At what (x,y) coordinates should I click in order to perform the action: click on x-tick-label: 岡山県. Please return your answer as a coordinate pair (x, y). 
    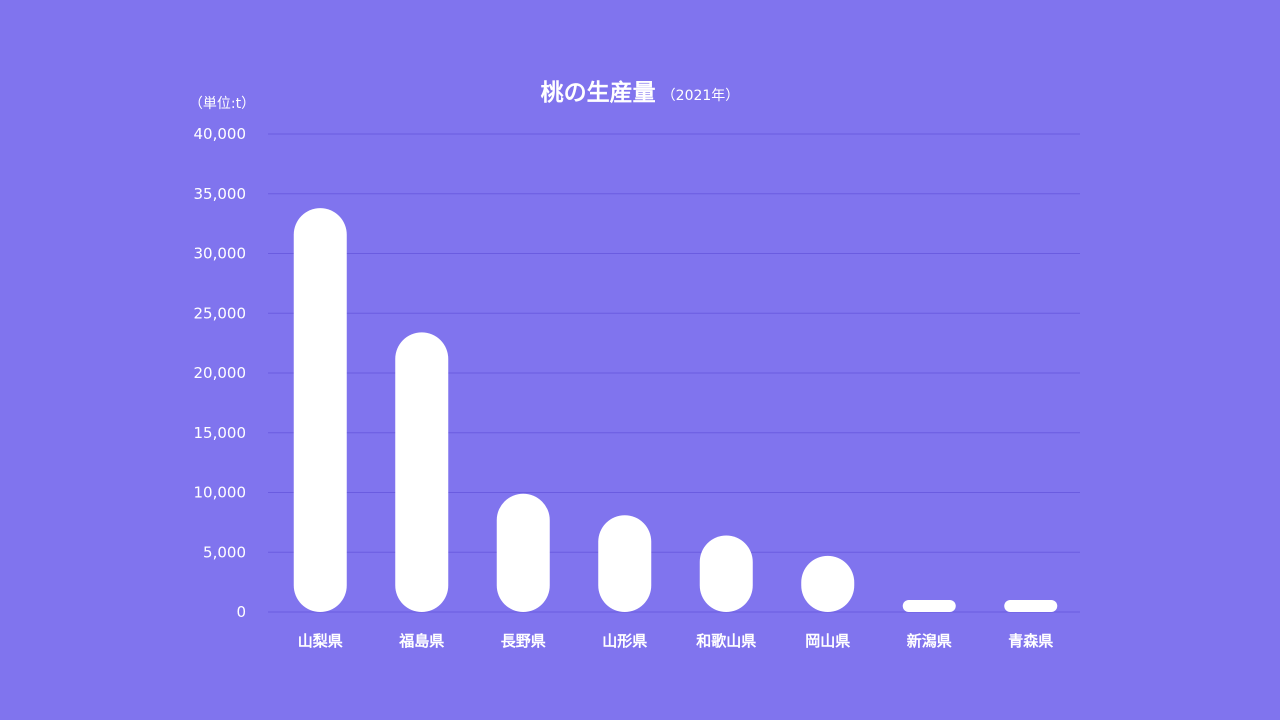
    Looking at the image, I should click on (827, 641).